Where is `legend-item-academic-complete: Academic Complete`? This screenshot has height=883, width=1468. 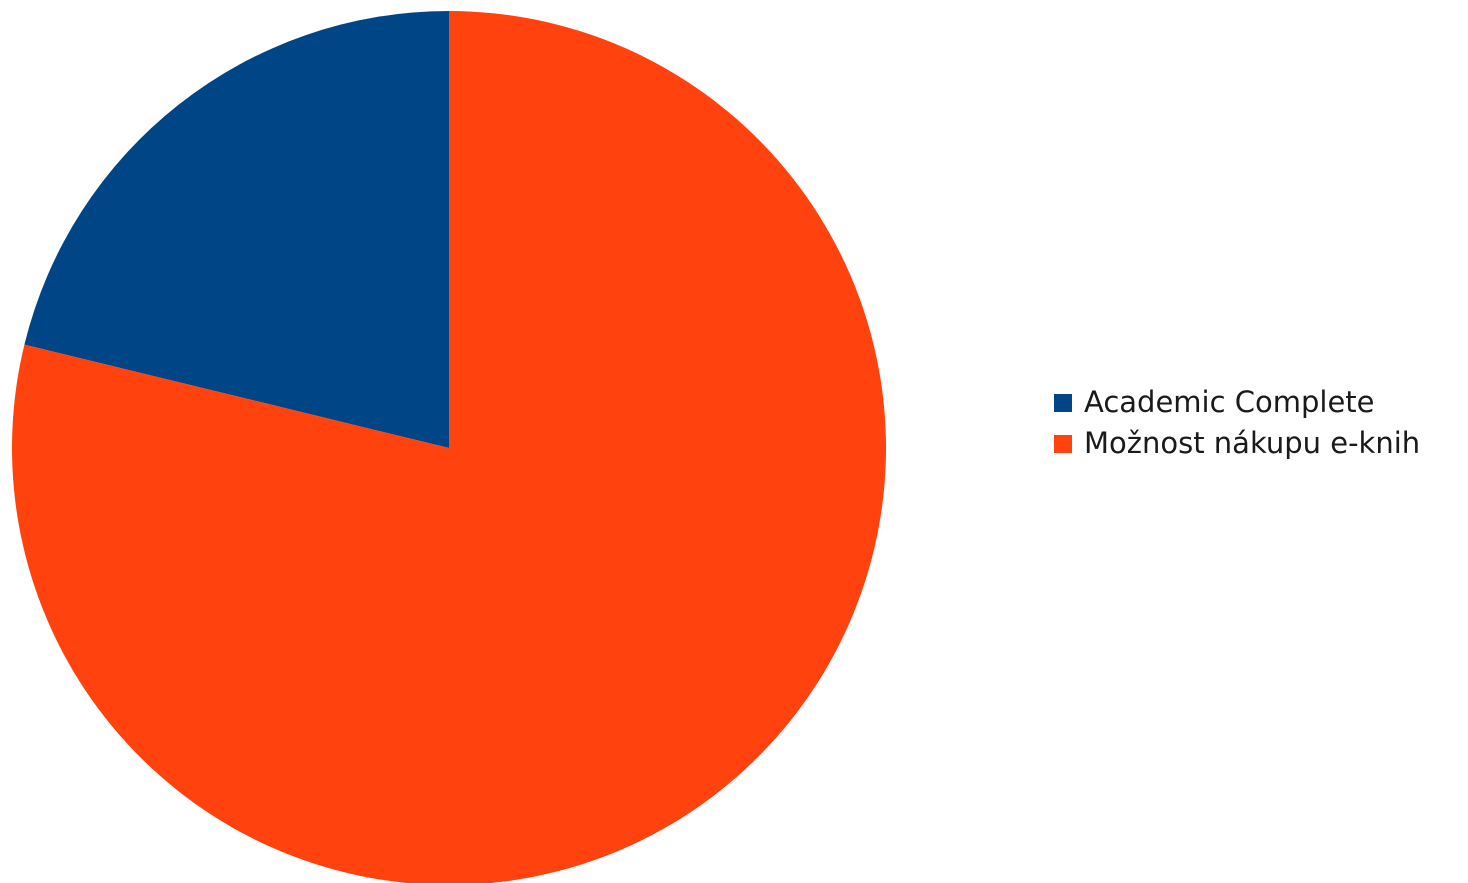
legend-item-academic-complete: Academic Complete is located at coordinates (1237, 402).